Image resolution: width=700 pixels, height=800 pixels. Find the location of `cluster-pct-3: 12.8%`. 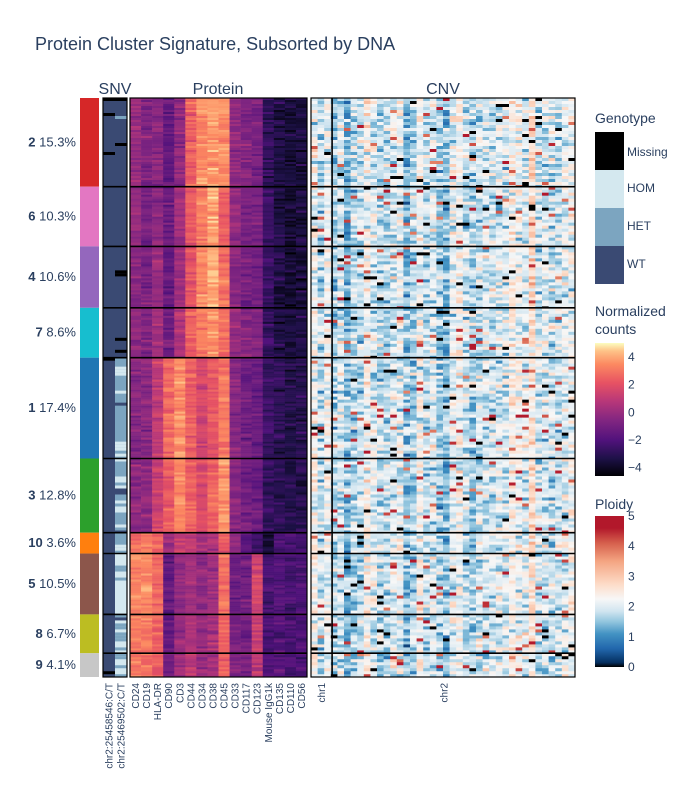

cluster-pct-3: 12.8% is located at coordinates (56, 495).